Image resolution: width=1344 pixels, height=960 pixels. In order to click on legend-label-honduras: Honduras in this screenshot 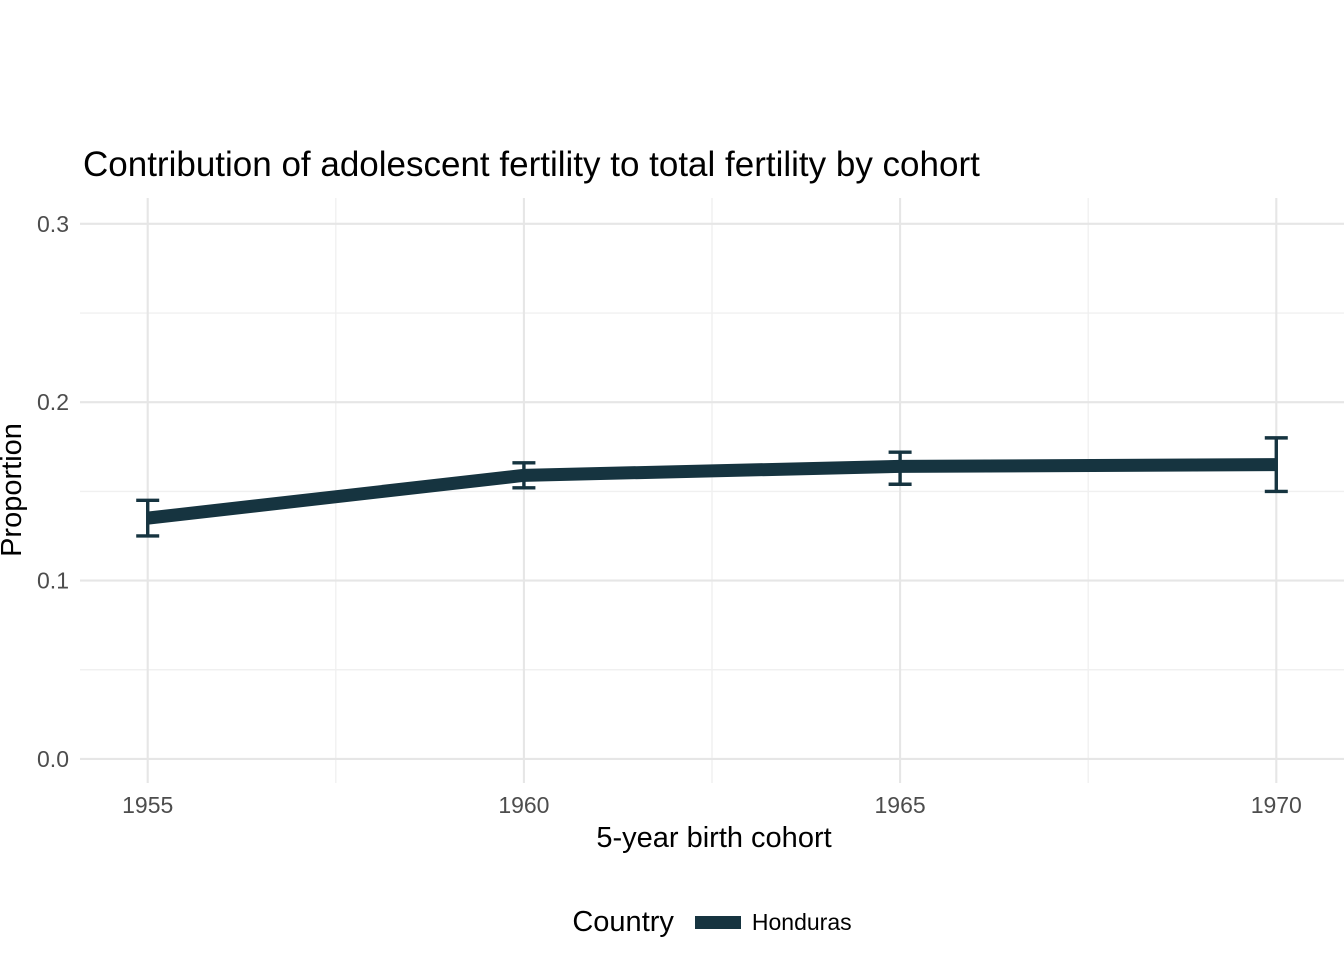, I will do `click(801, 921)`.